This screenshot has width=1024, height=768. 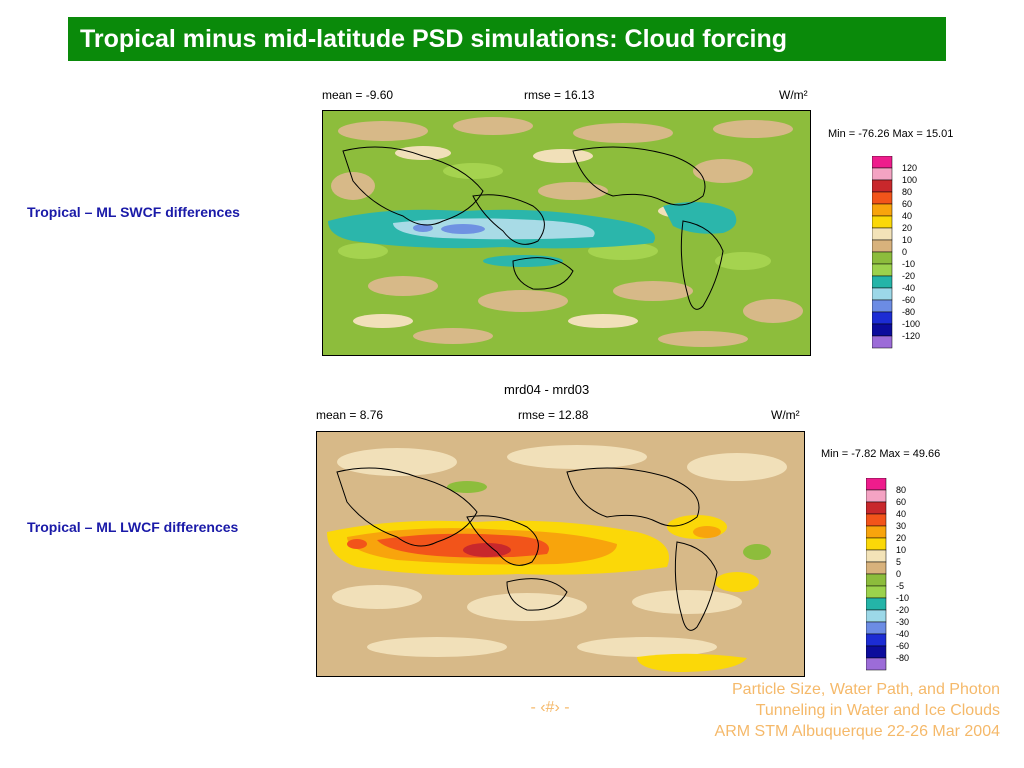 I want to click on lwcf-mean: mean = 8.76, so click(x=350, y=415).